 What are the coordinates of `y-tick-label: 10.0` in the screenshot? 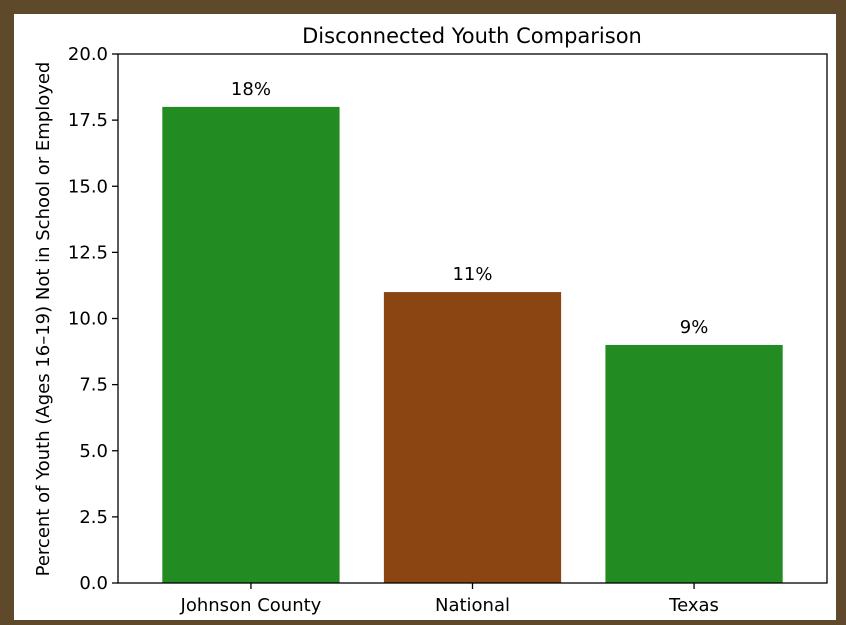 It's located at (88, 319).